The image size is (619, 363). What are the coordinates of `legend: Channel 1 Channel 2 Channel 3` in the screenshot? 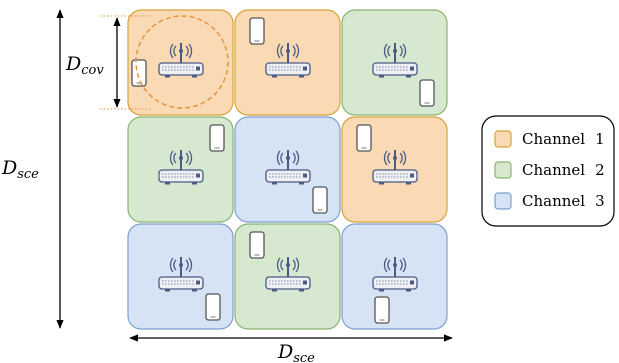 It's located at (548, 171).